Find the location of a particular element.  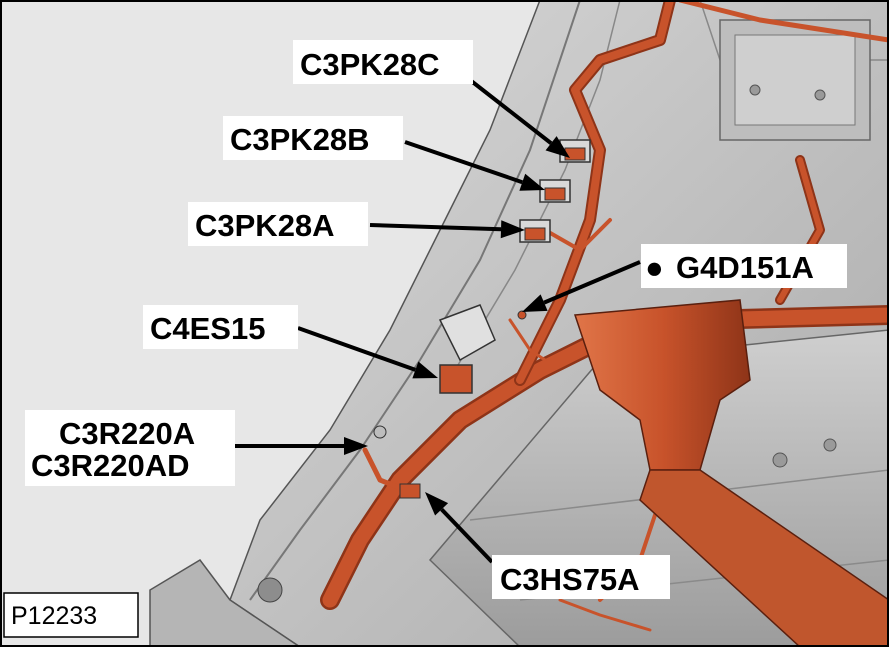

callout-c3r220a: C3R220A is located at coordinates (127, 433).